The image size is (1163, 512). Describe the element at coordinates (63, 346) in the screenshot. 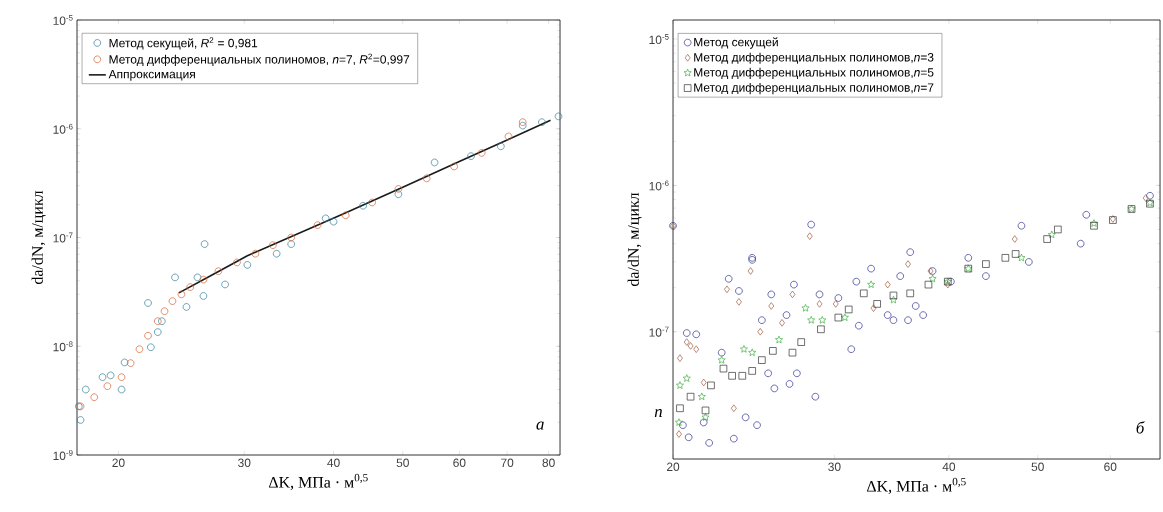

I see `y-tick-label: 10$^{-8}$` at that location.